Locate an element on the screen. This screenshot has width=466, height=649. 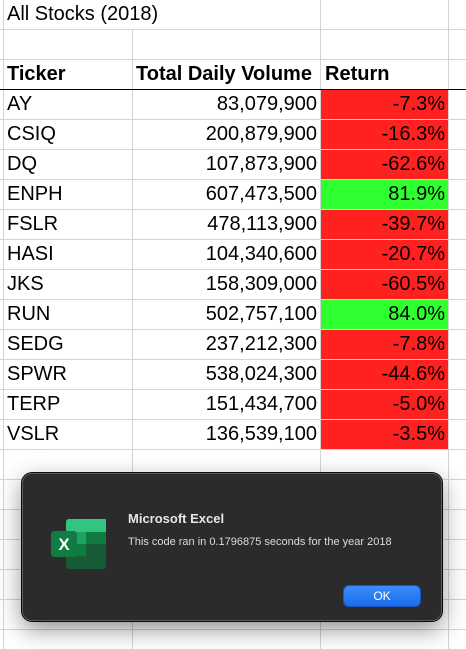
table-row: CSIQ 200,879,900 -16.3% is located at coordinates (233, 135).